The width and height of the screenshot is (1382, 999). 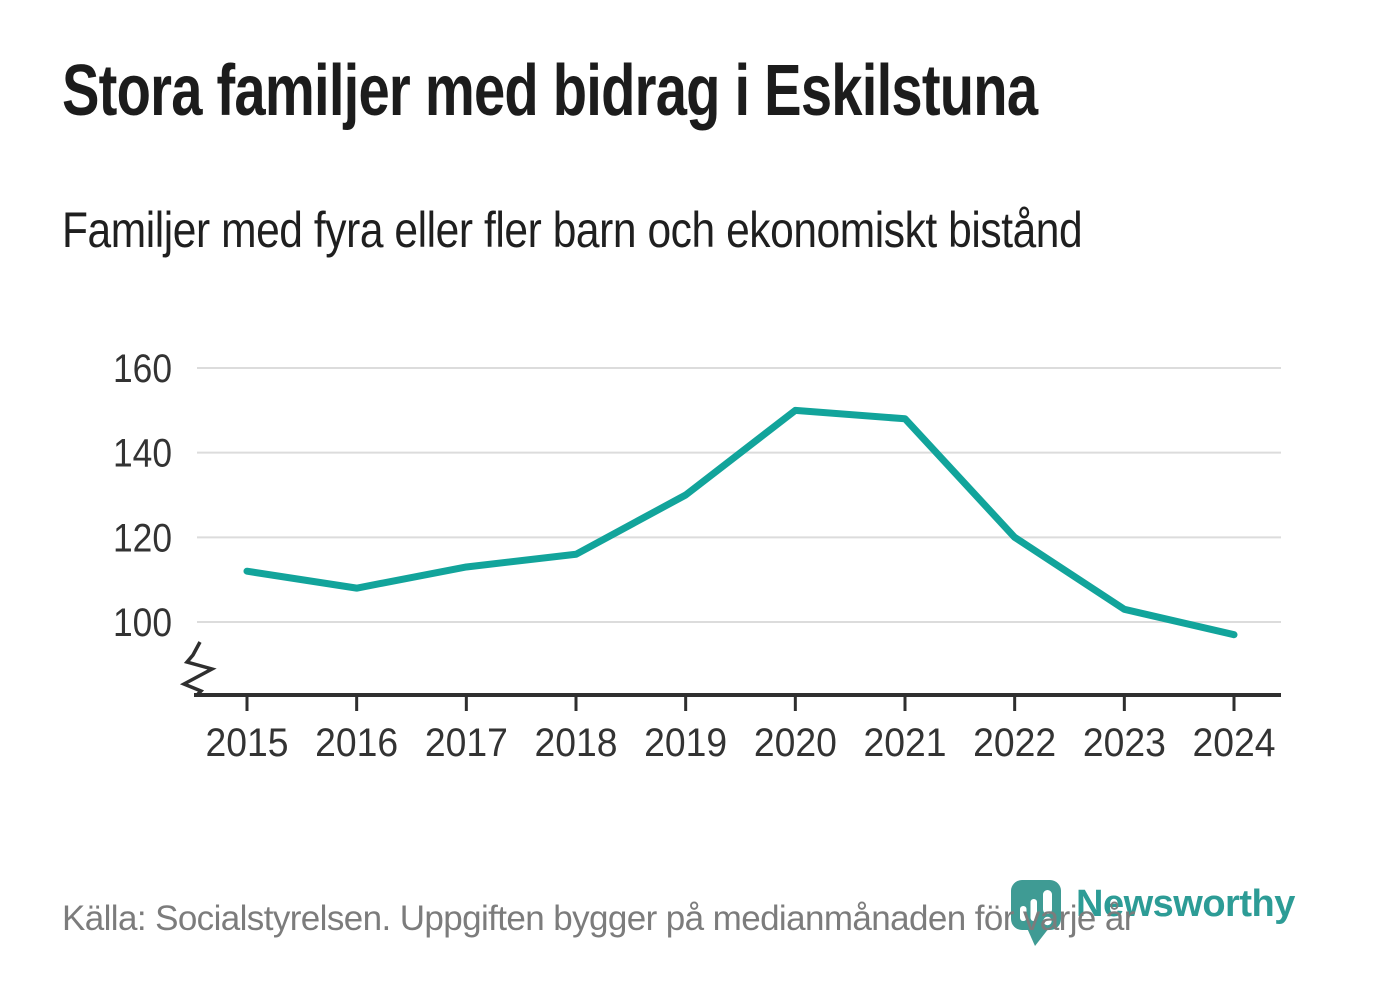 What do you see at coordinates (1234, 743) in the screenshot?
I see `x-tick-label: 2024` at bounding box center [1234, 743].